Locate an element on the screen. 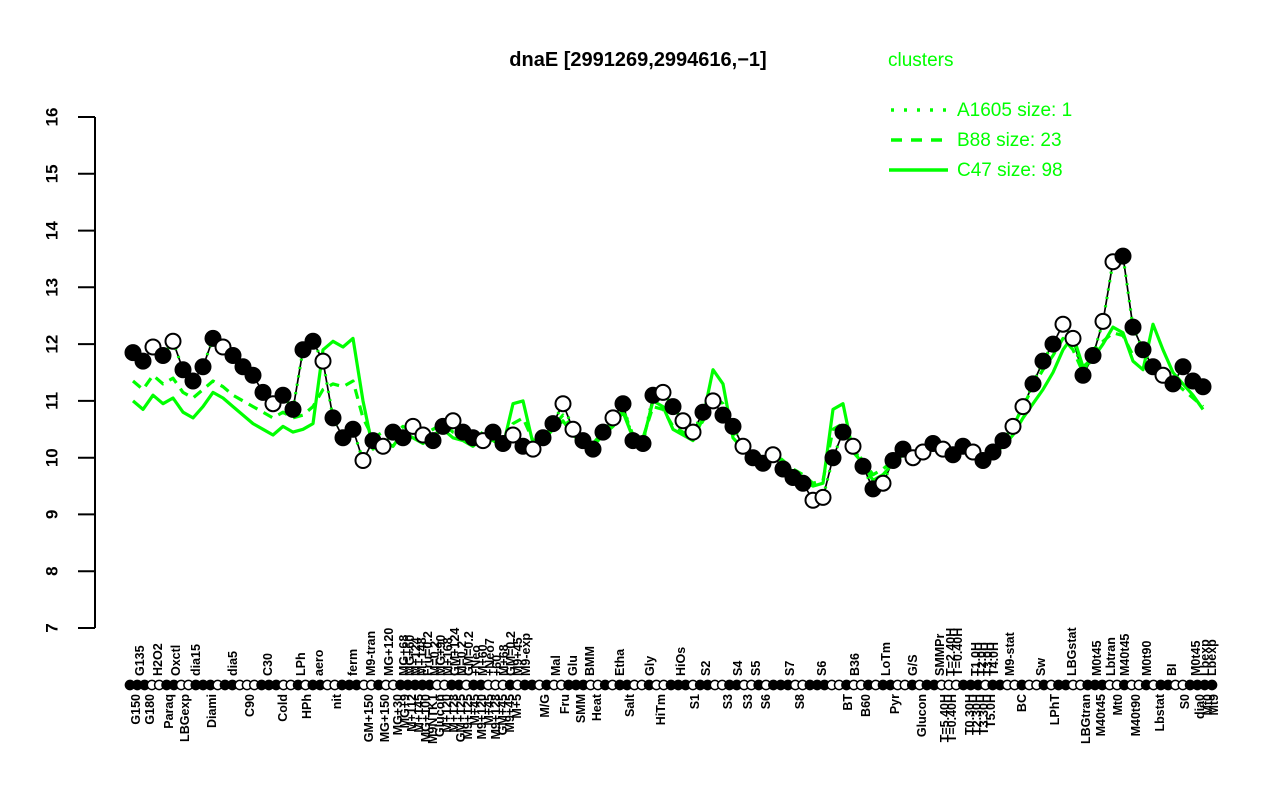  x-axis-label-bottom: Mt9 is located at coordinates (1214, 705).